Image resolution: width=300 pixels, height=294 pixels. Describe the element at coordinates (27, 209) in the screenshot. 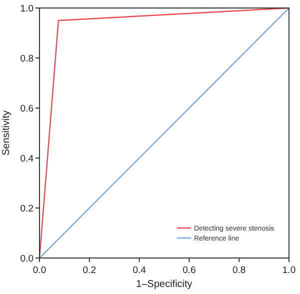

I see `y-tick-label: 0.2` at that location.